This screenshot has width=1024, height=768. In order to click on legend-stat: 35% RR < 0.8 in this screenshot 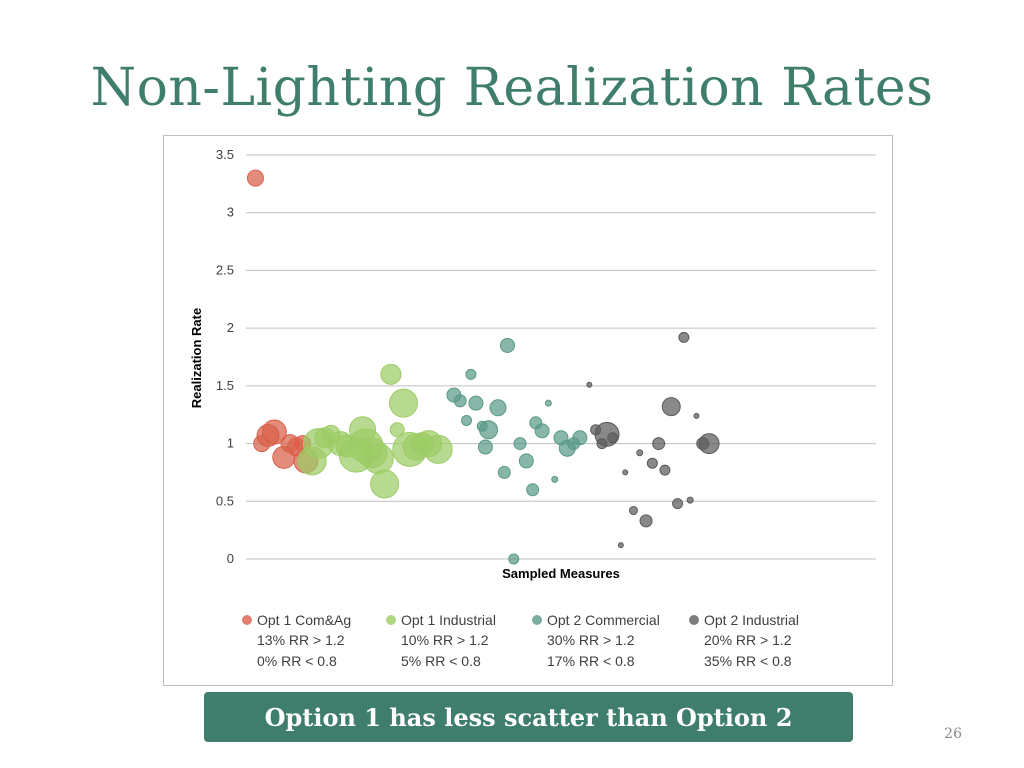, I will do `click(748, 661)`.